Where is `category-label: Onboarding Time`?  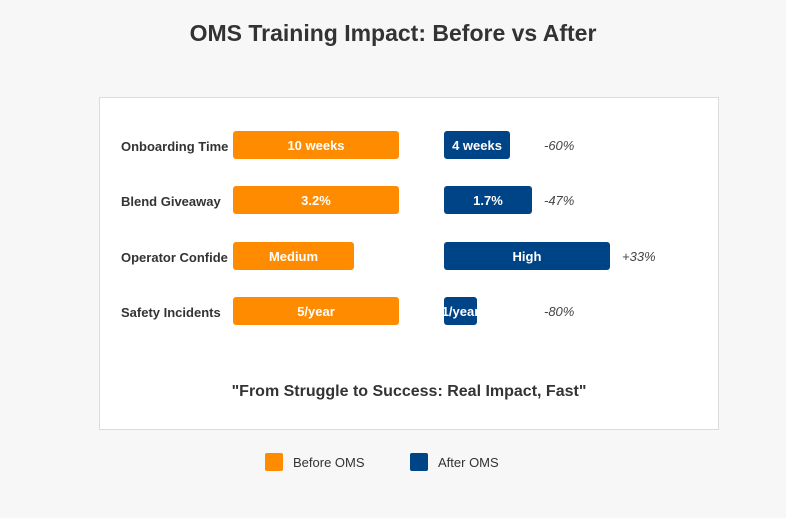
category-label: Onboarding Time is located at coordinates (175, 146).